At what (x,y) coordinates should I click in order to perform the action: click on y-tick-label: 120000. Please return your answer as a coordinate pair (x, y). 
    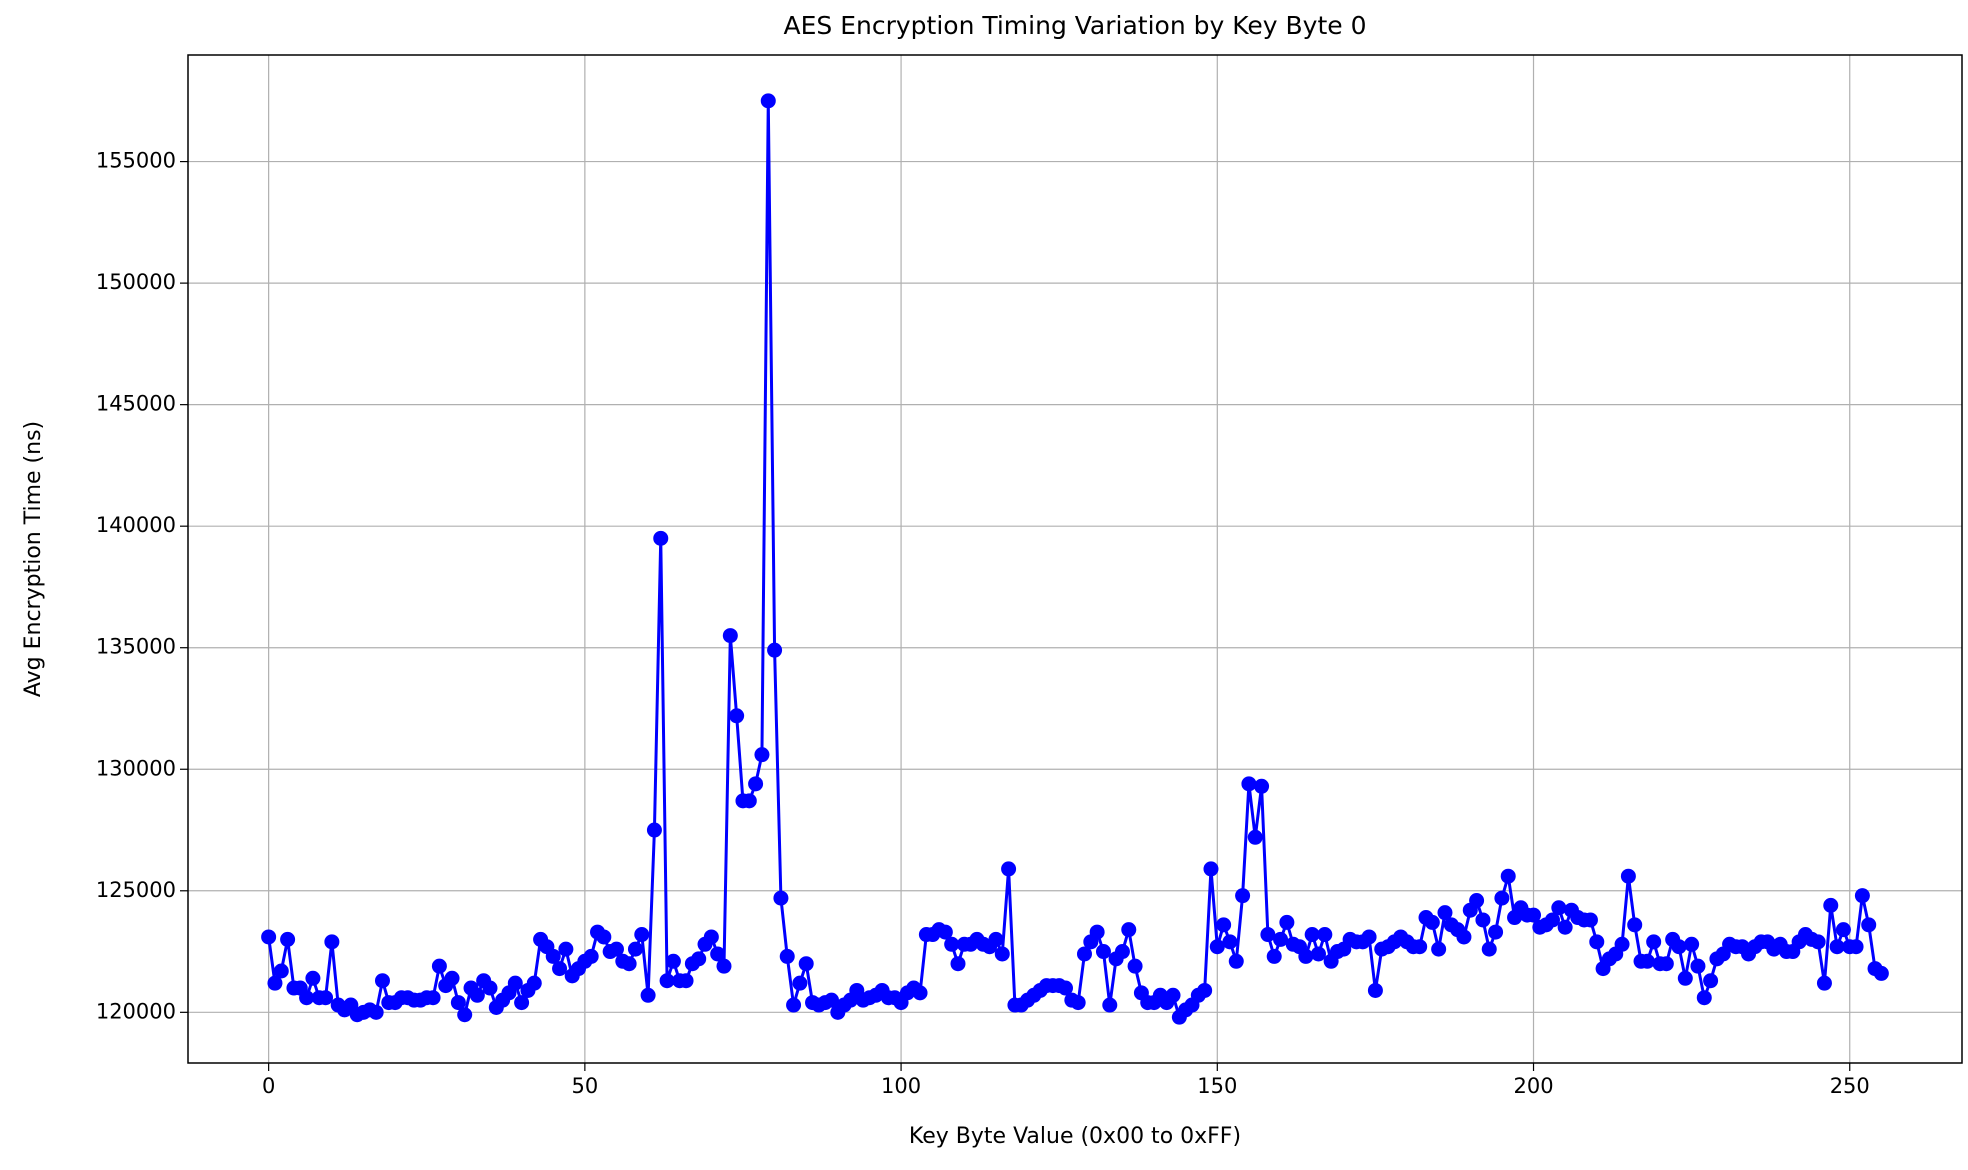
    Looking at the image, I should click on (136, 1011).